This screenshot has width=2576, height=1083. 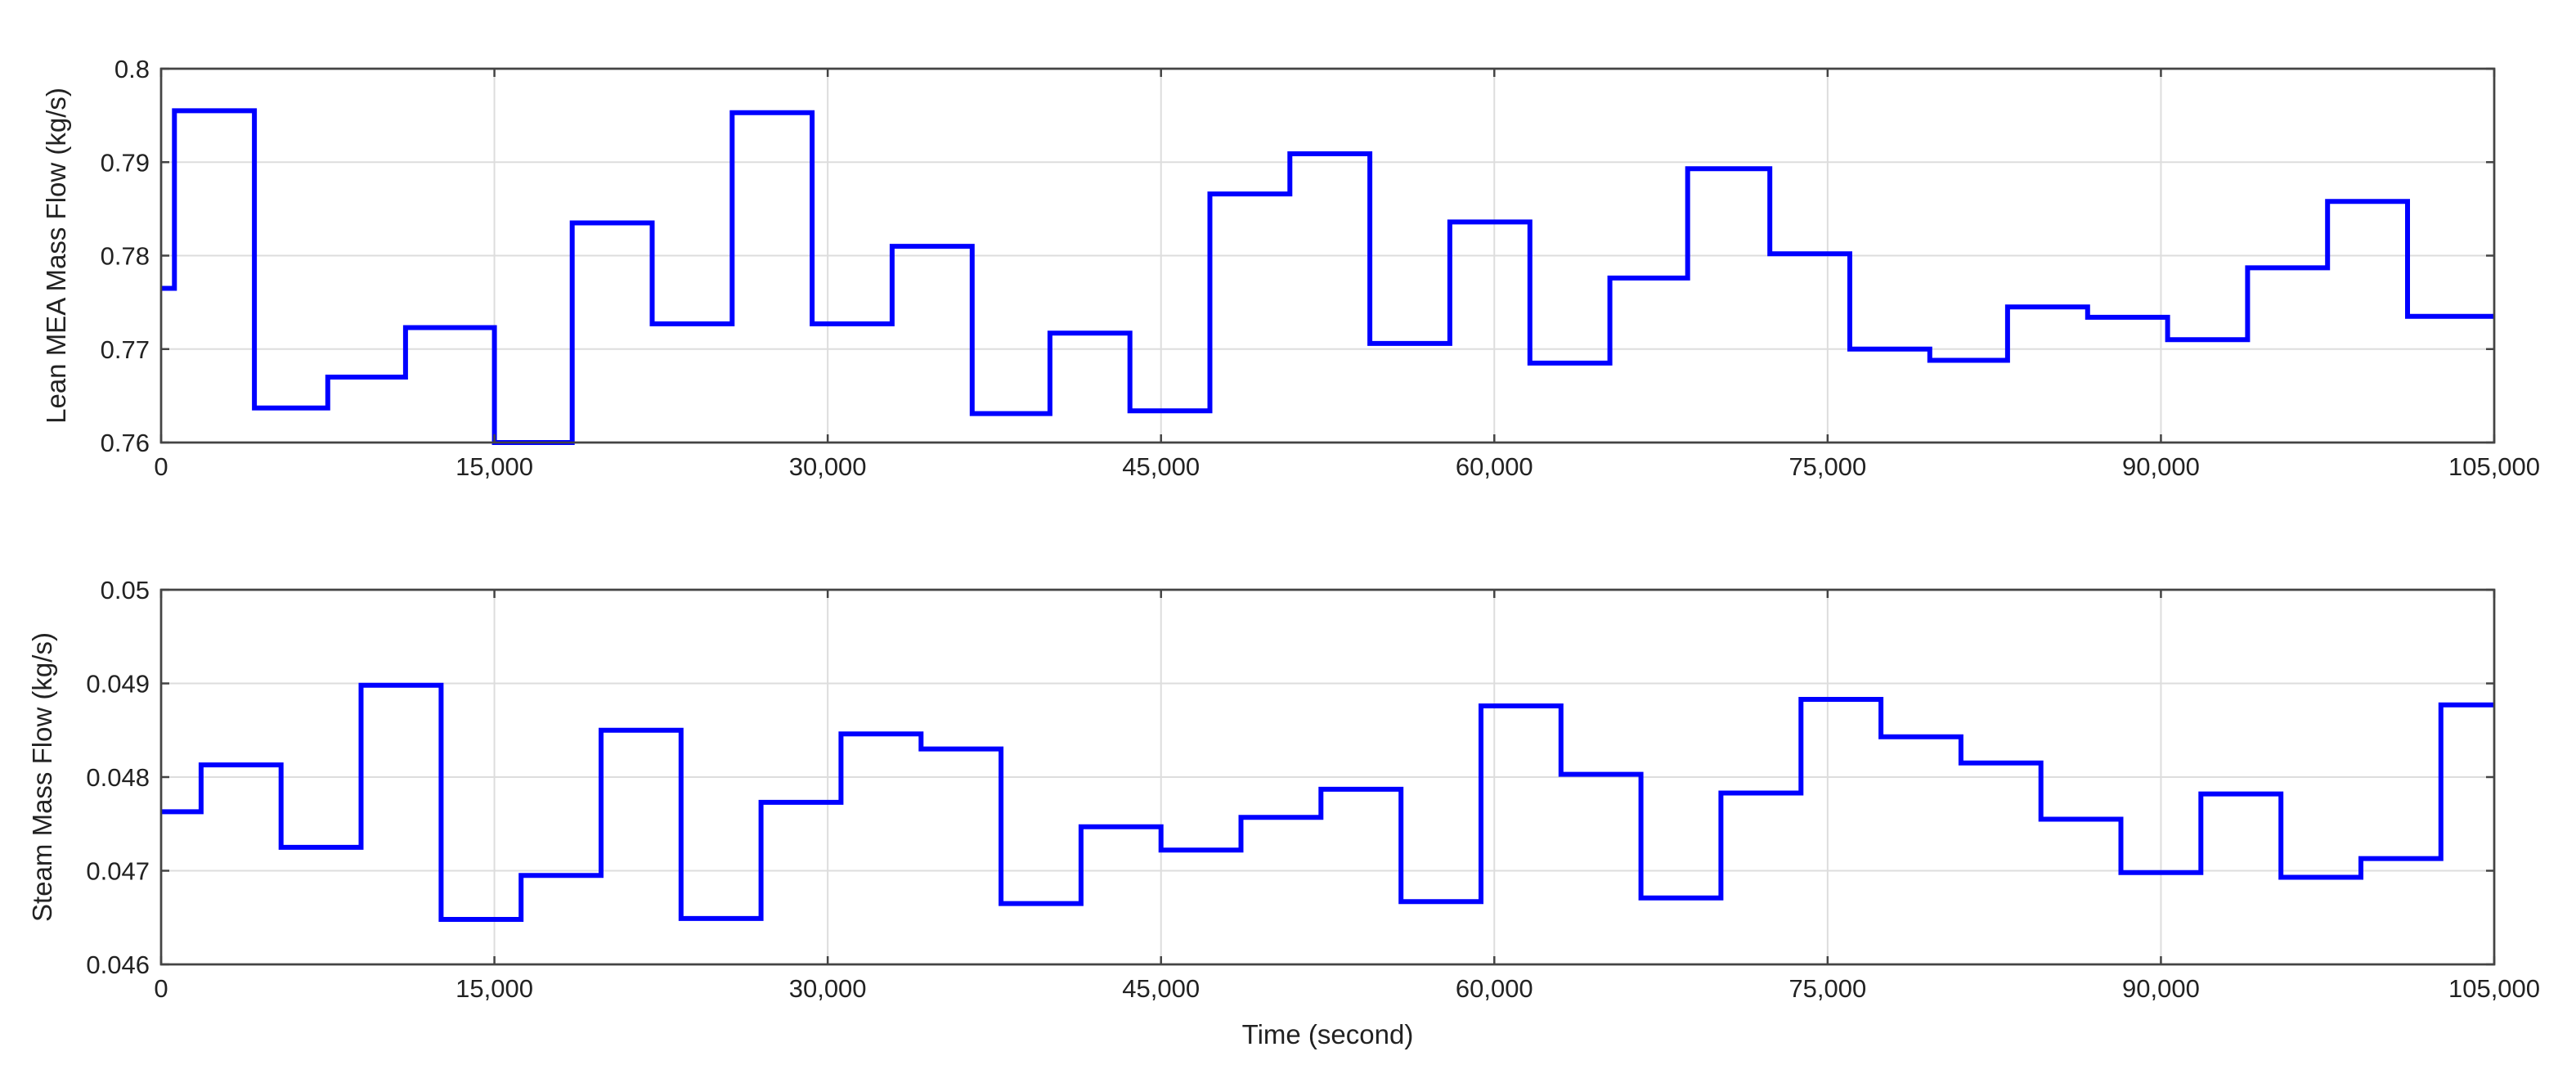 I want to click on y-tick-label: 0.76, so click(x=125, y=443).